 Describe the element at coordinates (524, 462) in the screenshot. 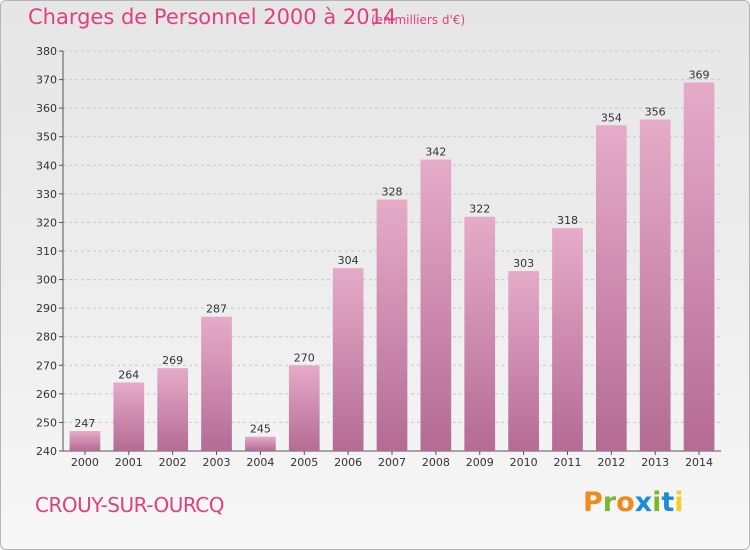

I see `x-tick-label: 2010` at that location.